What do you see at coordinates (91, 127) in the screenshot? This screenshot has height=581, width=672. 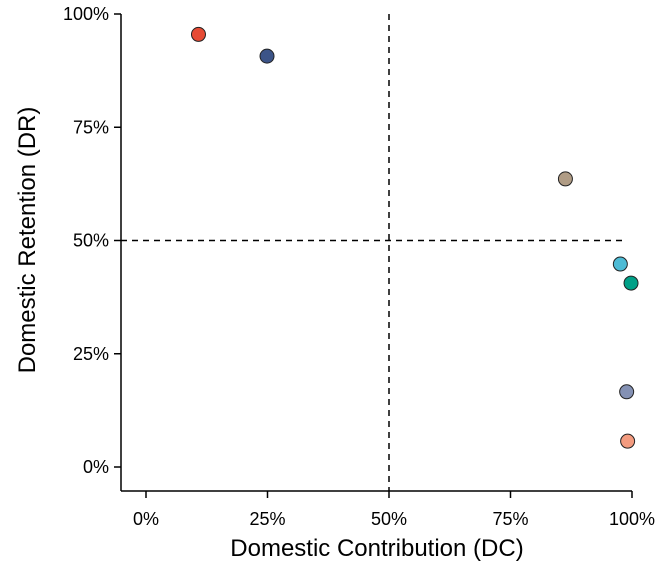 I see `y-tick-label: 75%` at bounding box center [91, 127].